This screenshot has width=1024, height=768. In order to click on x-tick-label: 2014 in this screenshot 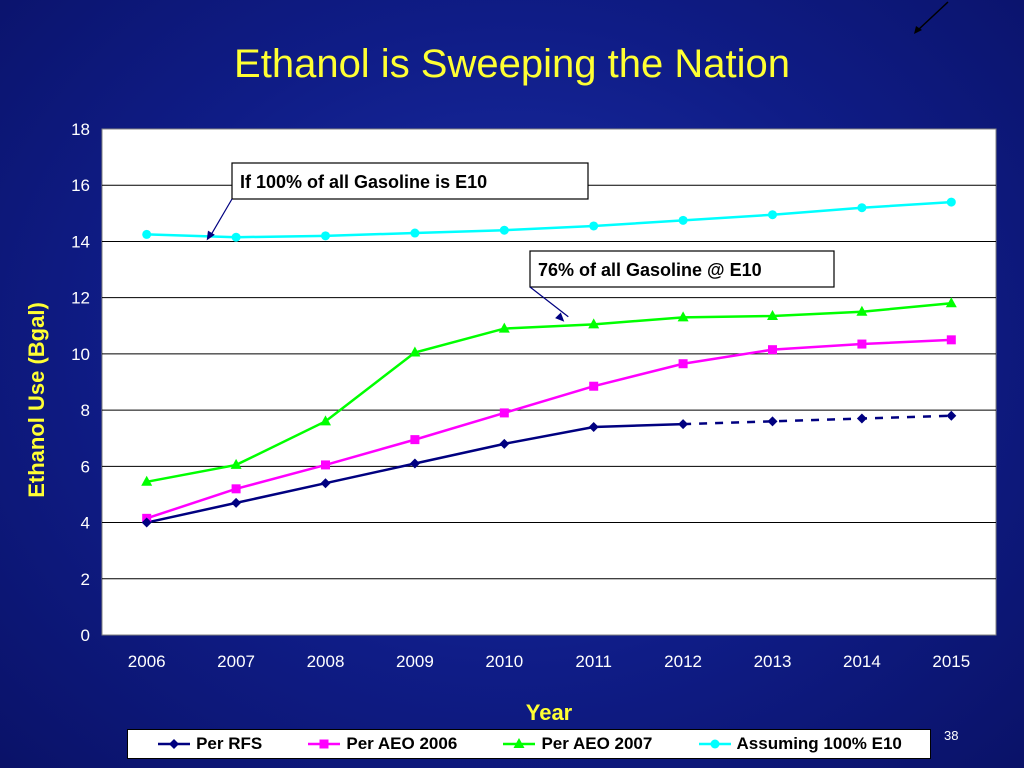, I will do `click(862, 661)`.